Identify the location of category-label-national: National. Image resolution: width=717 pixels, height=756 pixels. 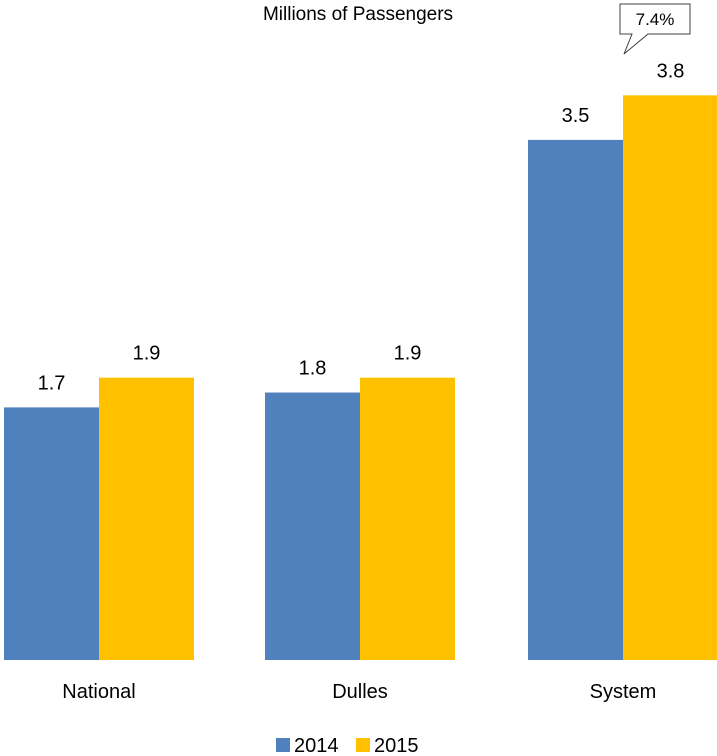
(98, 692).